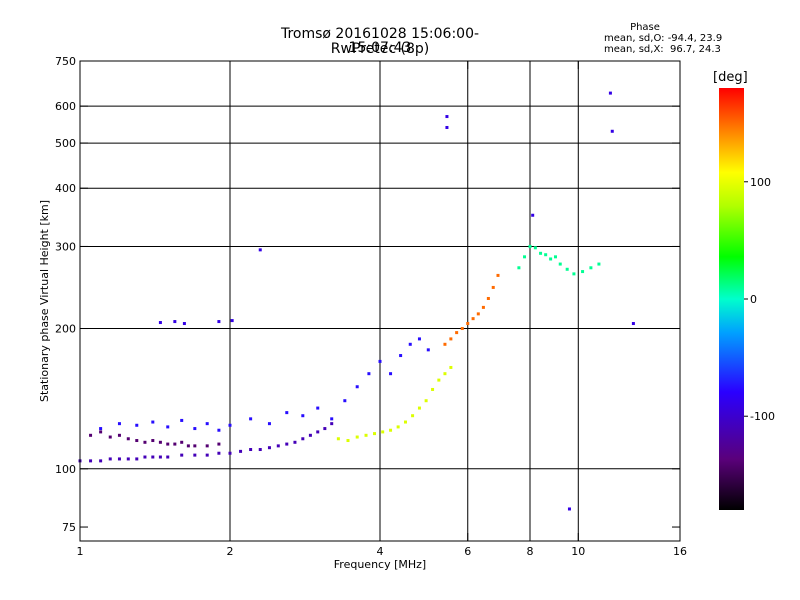  I want to click on colorbar-tick-label: -100, so click(762, 416).